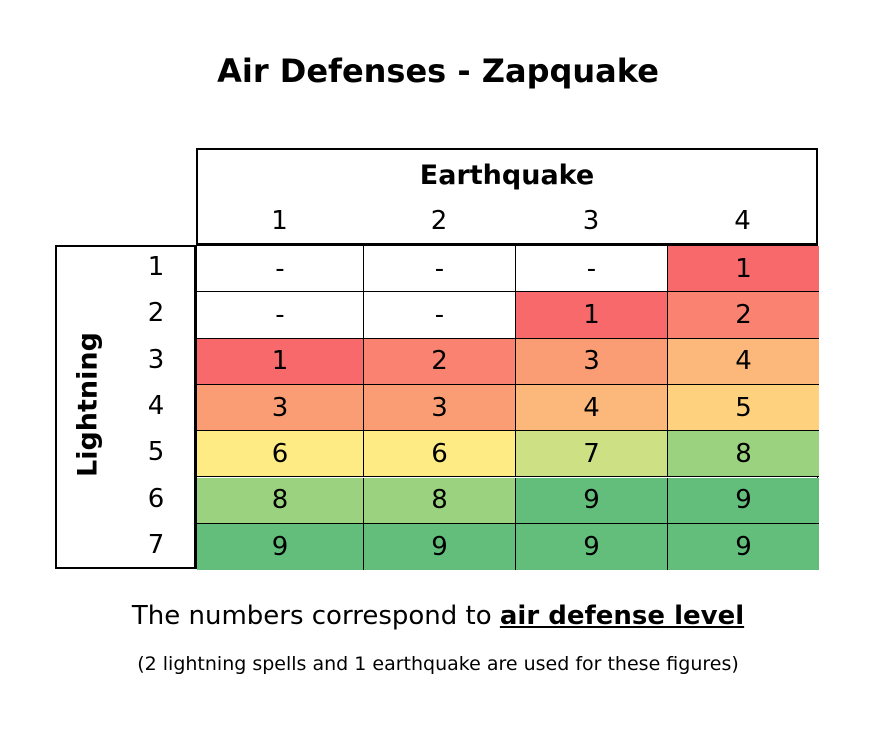 Image resolution: width=876 pixels, height=732 pixels. What do you see at coordinates (439, 221) in the screenshot?
I see `earthquake-tick-label: 2` at bounding box center [439, 221].